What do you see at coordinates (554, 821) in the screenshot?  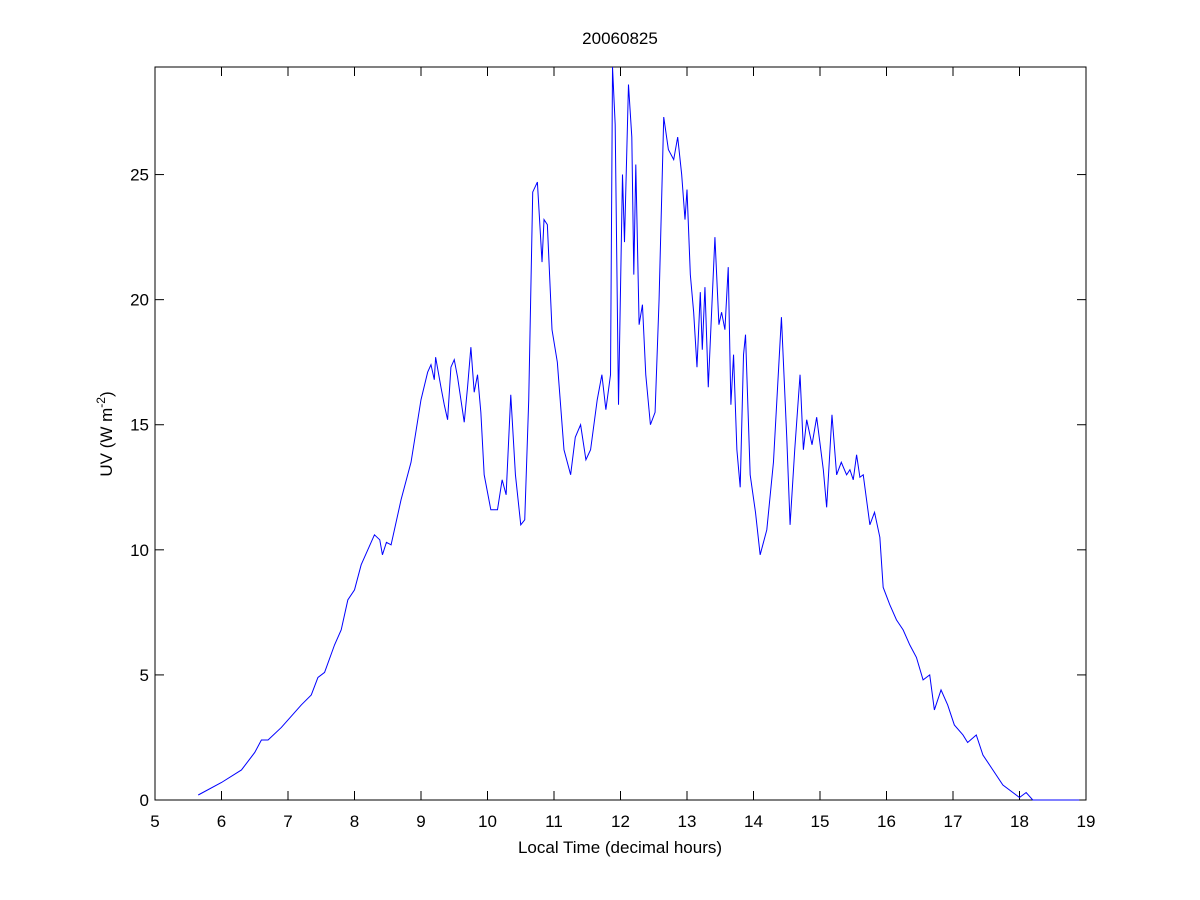 I see `x-tick-label: 11` at bounding box center [554, 821].